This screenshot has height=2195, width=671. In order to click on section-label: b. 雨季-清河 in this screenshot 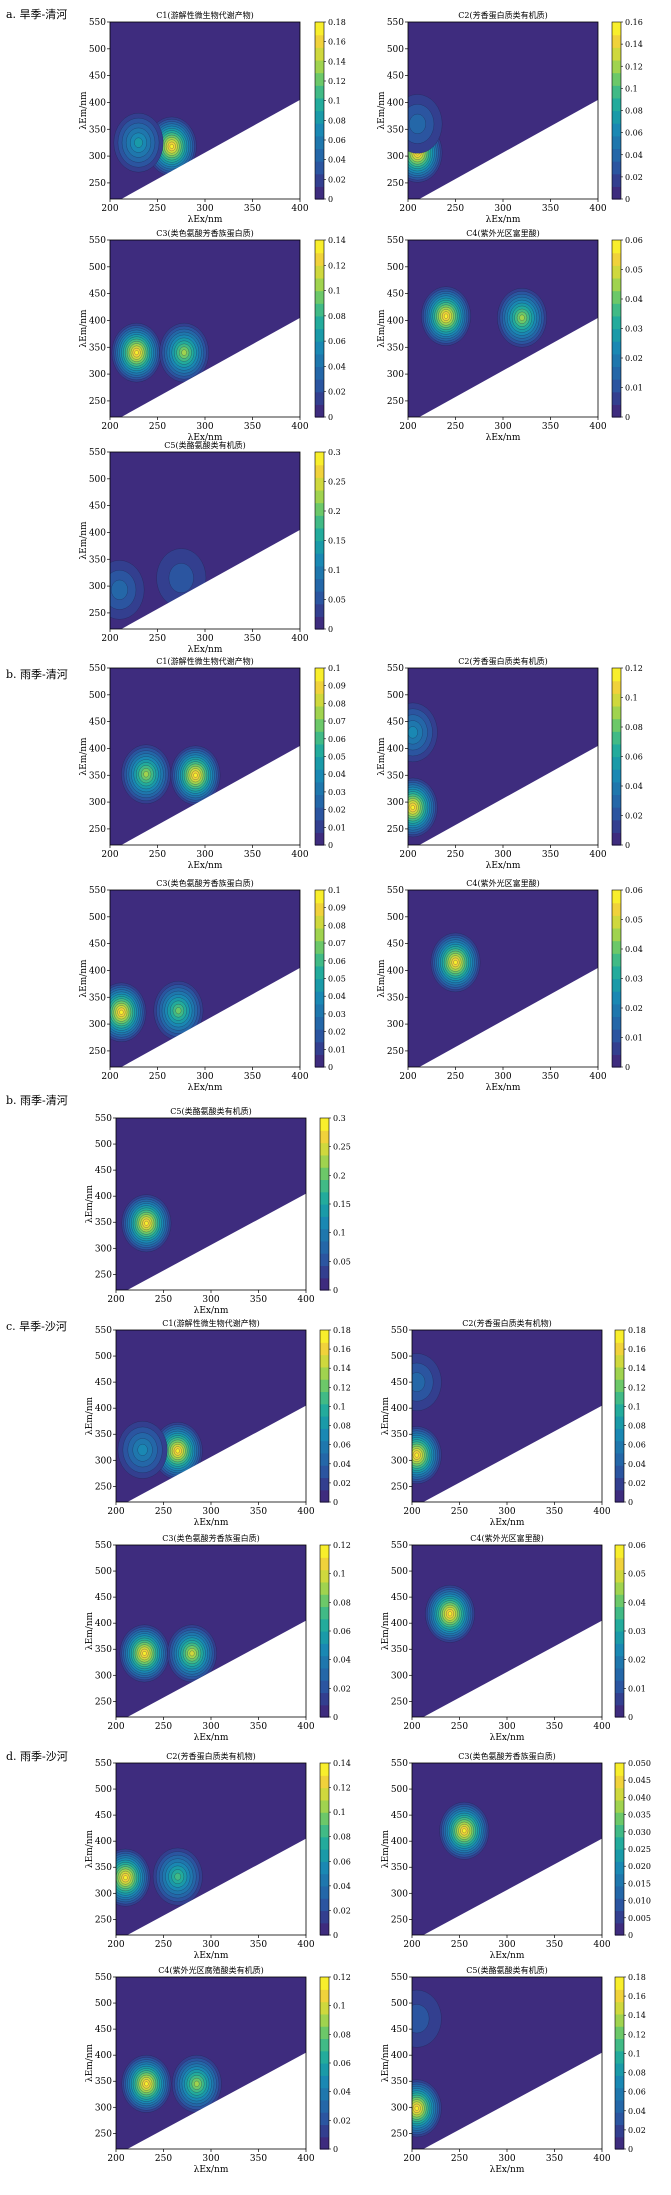, I will do `click(37, 1100)`.